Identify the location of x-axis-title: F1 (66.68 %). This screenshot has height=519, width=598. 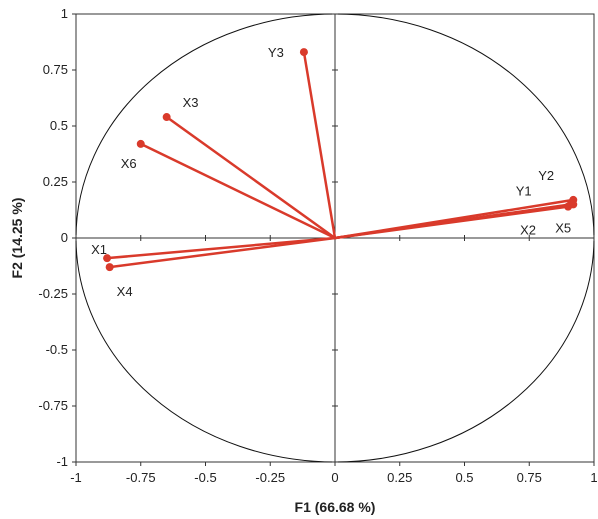
(335, 507).